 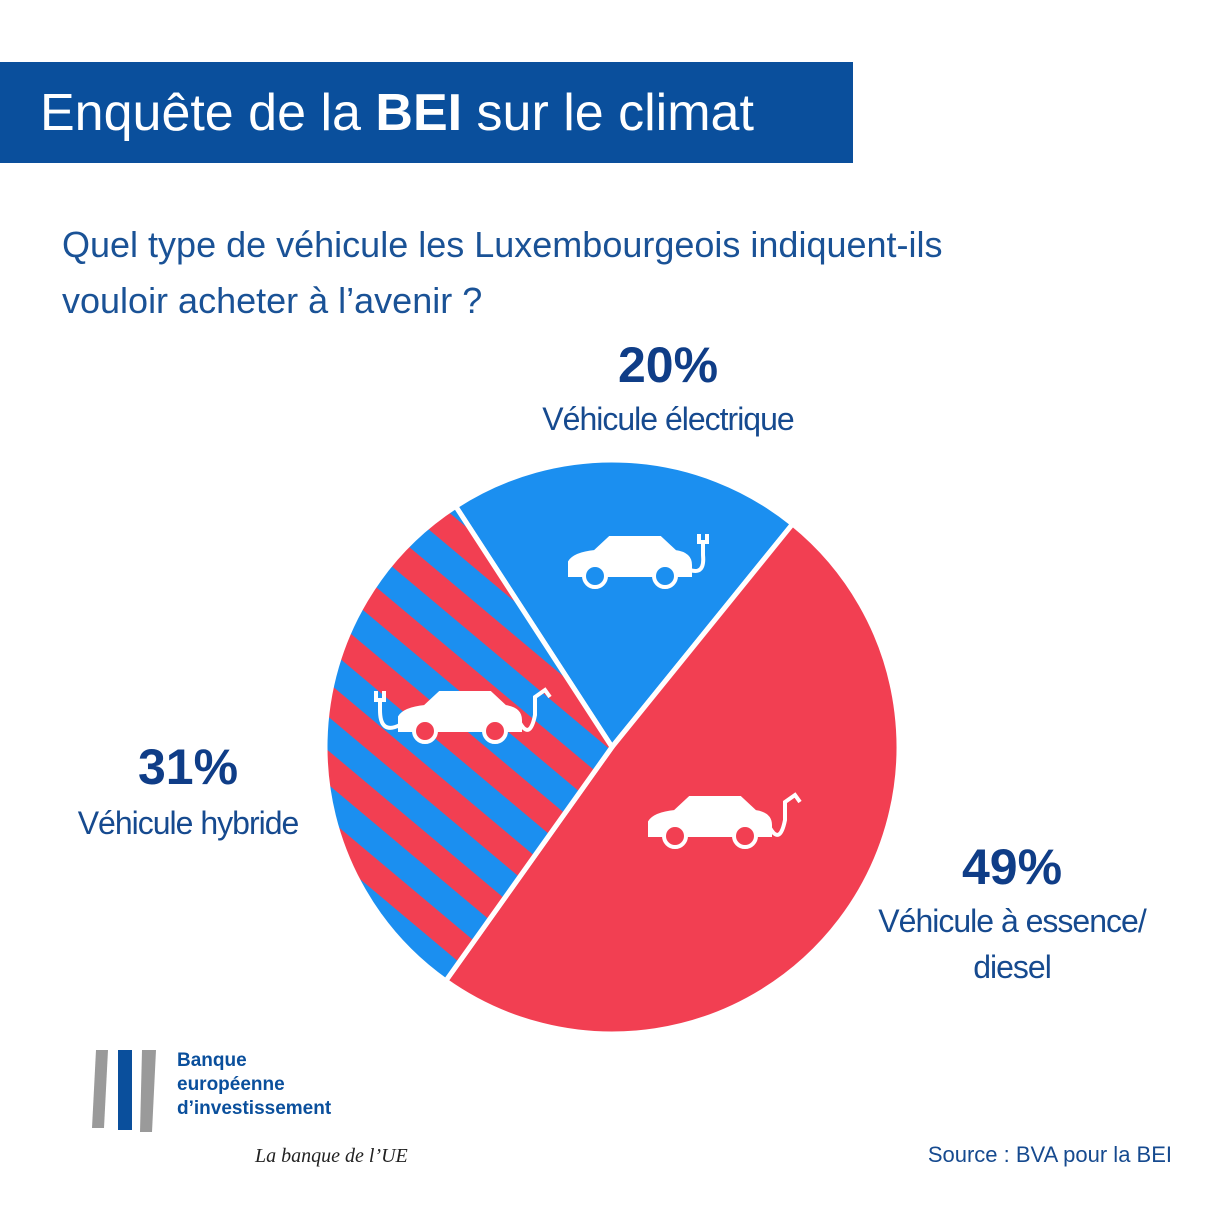 I want to click on value-label: 49%, so click(x=1012, y=867).